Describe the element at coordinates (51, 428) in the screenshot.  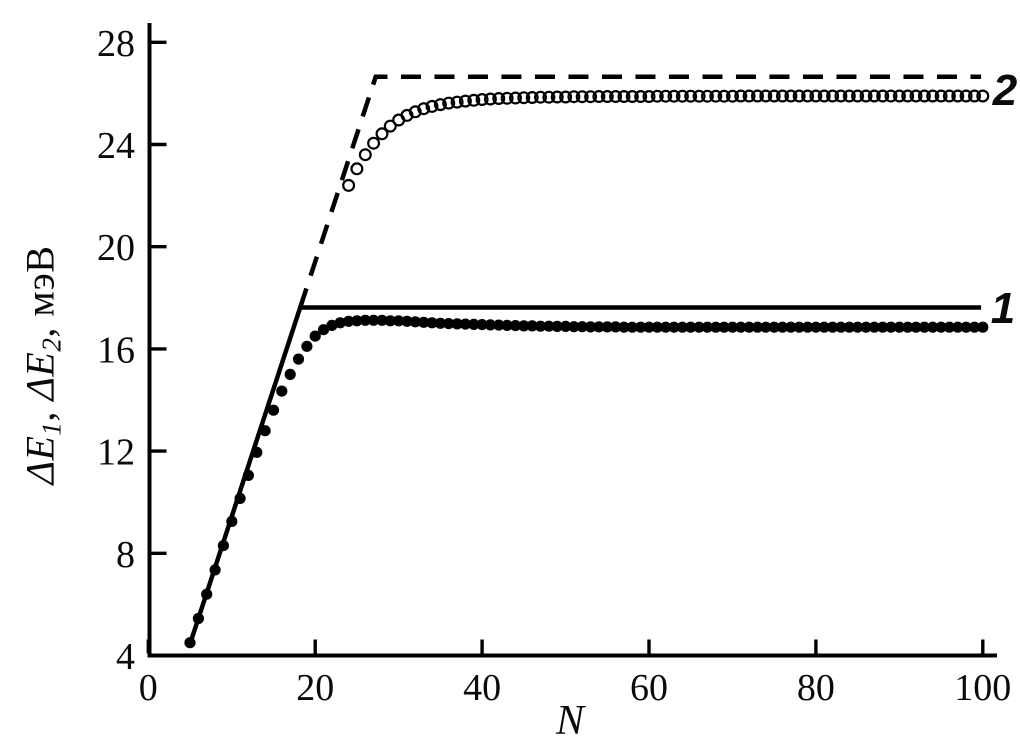
I see `y-axis-label-sub1: 1` at that location.